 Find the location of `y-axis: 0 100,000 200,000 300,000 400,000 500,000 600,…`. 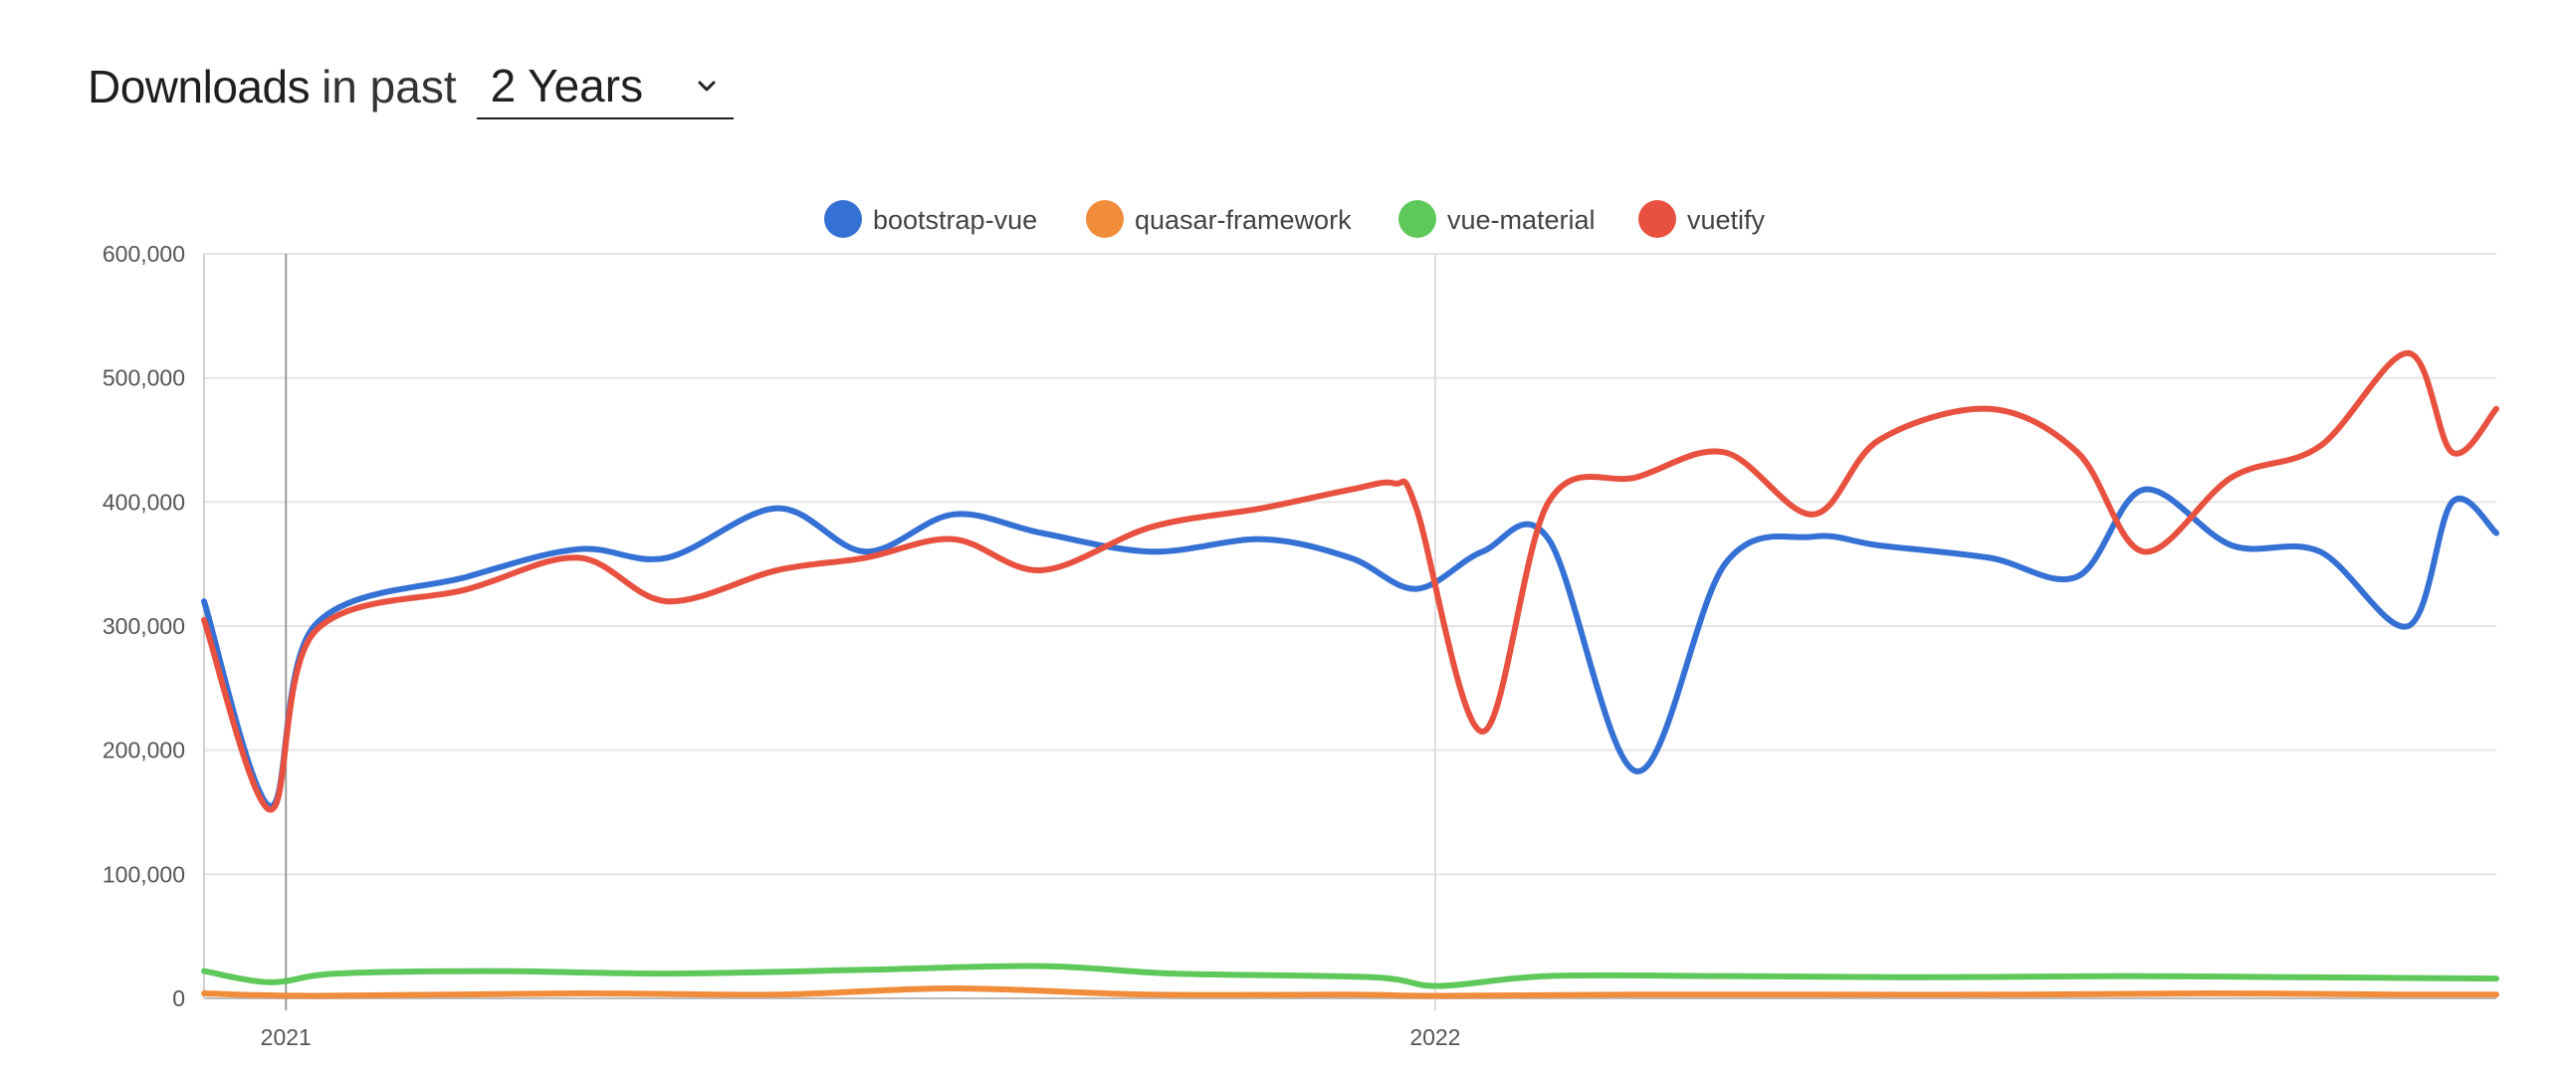

y-axis: 0 100,000 200,000 300,000 400,000 500,000 600,… is located at coordinates (144, 626).